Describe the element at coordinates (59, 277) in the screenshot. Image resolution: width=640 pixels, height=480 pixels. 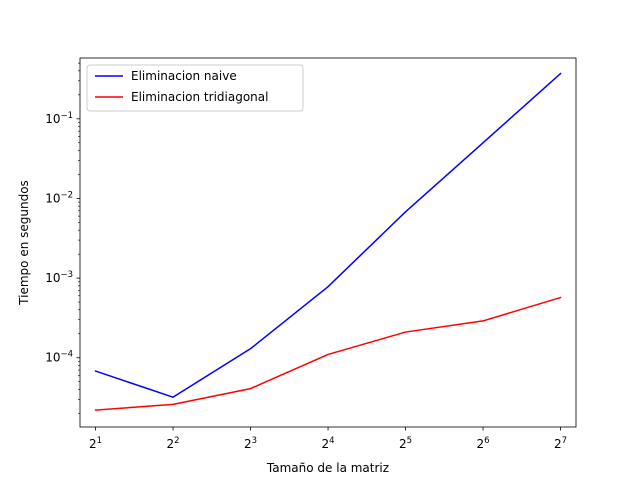
I see `y-tick-label: 10−3` at that location.